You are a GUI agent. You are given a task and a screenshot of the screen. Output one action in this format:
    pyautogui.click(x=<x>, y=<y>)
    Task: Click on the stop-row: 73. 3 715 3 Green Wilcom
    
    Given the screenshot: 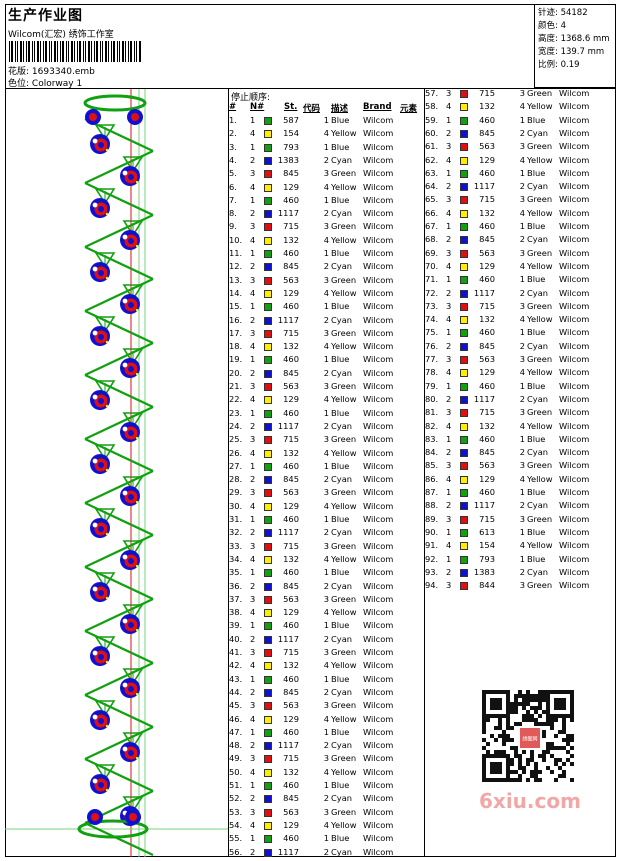 What is the action you would take?
    pyautogui.click(x=522, y=307)
    